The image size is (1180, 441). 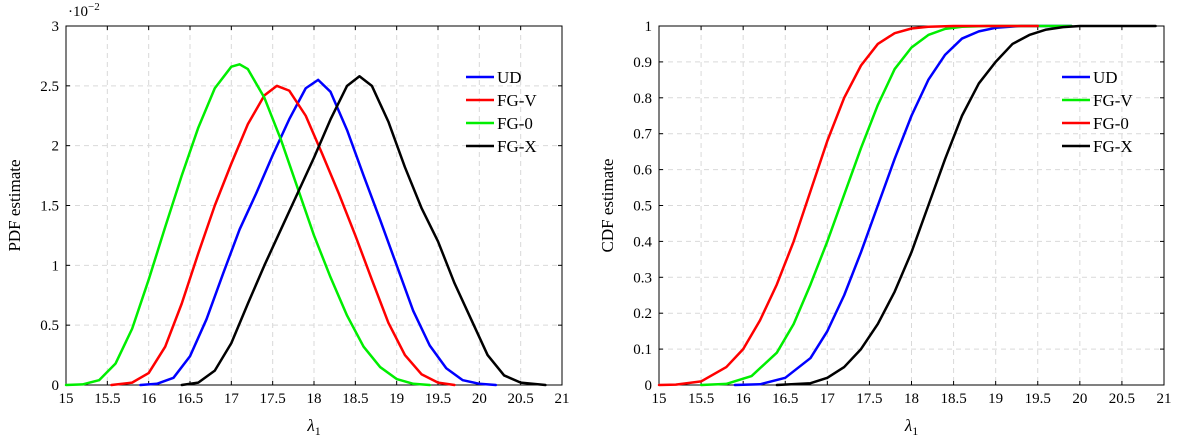 I want to click on cdf-ytick-label: 0.9, so click(x=642, y=63).